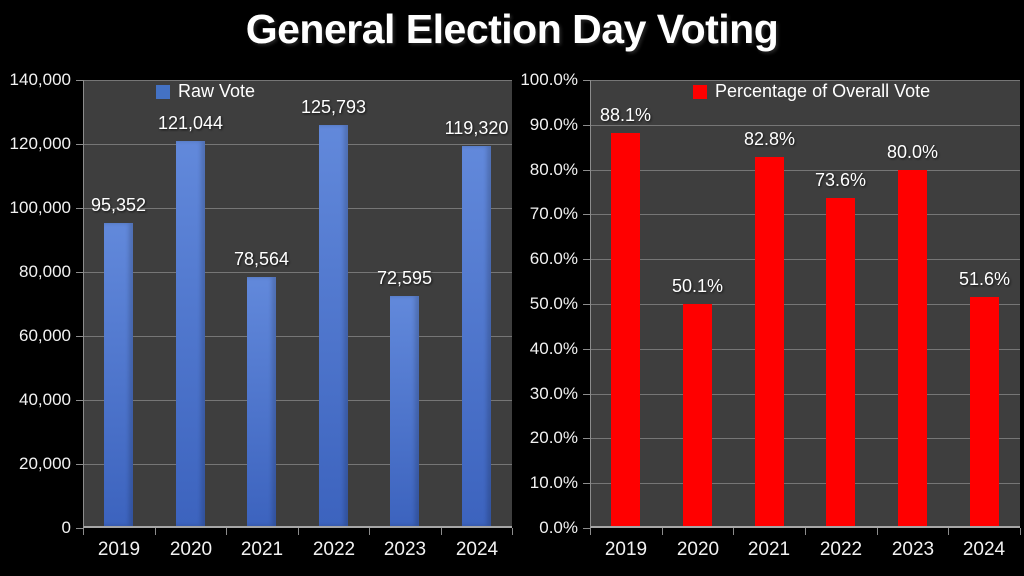  Describe the element at coordinates (190, 123) in the screenshot. I see `bar-value-label: 121,044` at that location.